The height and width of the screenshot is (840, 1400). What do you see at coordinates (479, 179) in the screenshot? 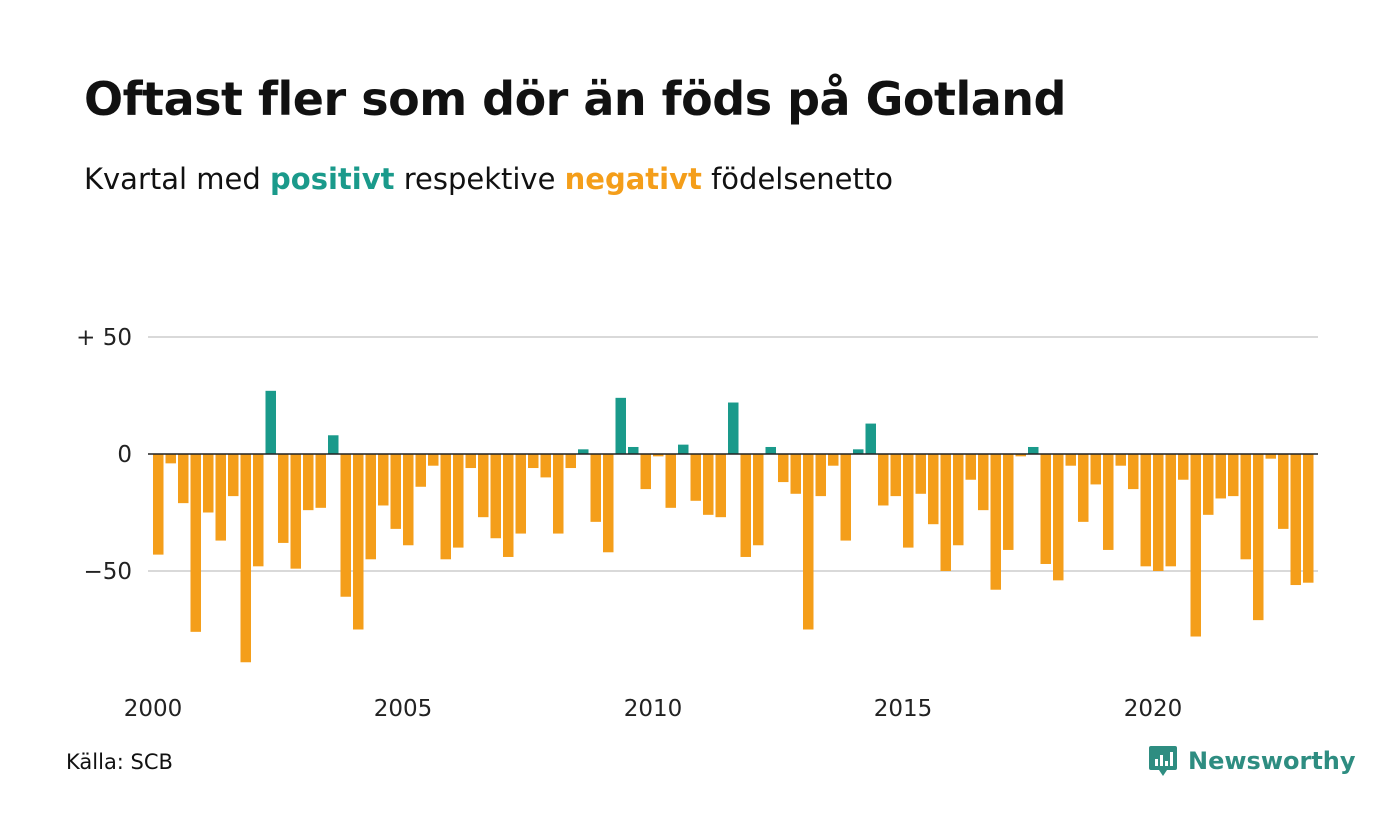
I see `subtitle-middle: respektive` at bounding box center [479, 179].